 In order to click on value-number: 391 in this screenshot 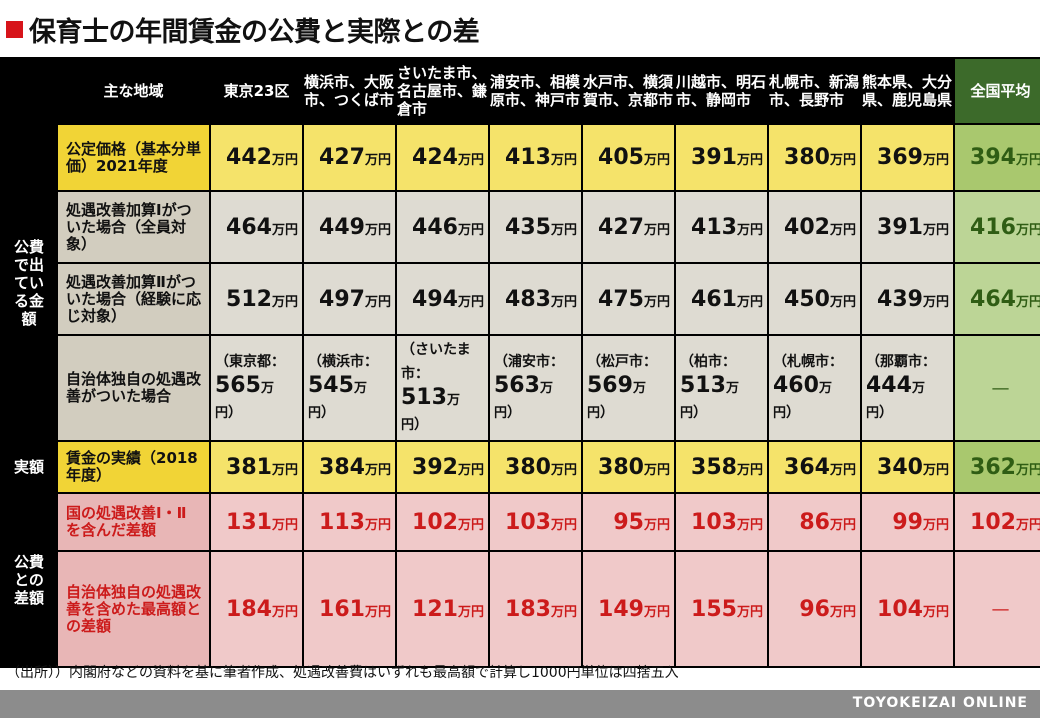, I will do `click(900, 227)`.